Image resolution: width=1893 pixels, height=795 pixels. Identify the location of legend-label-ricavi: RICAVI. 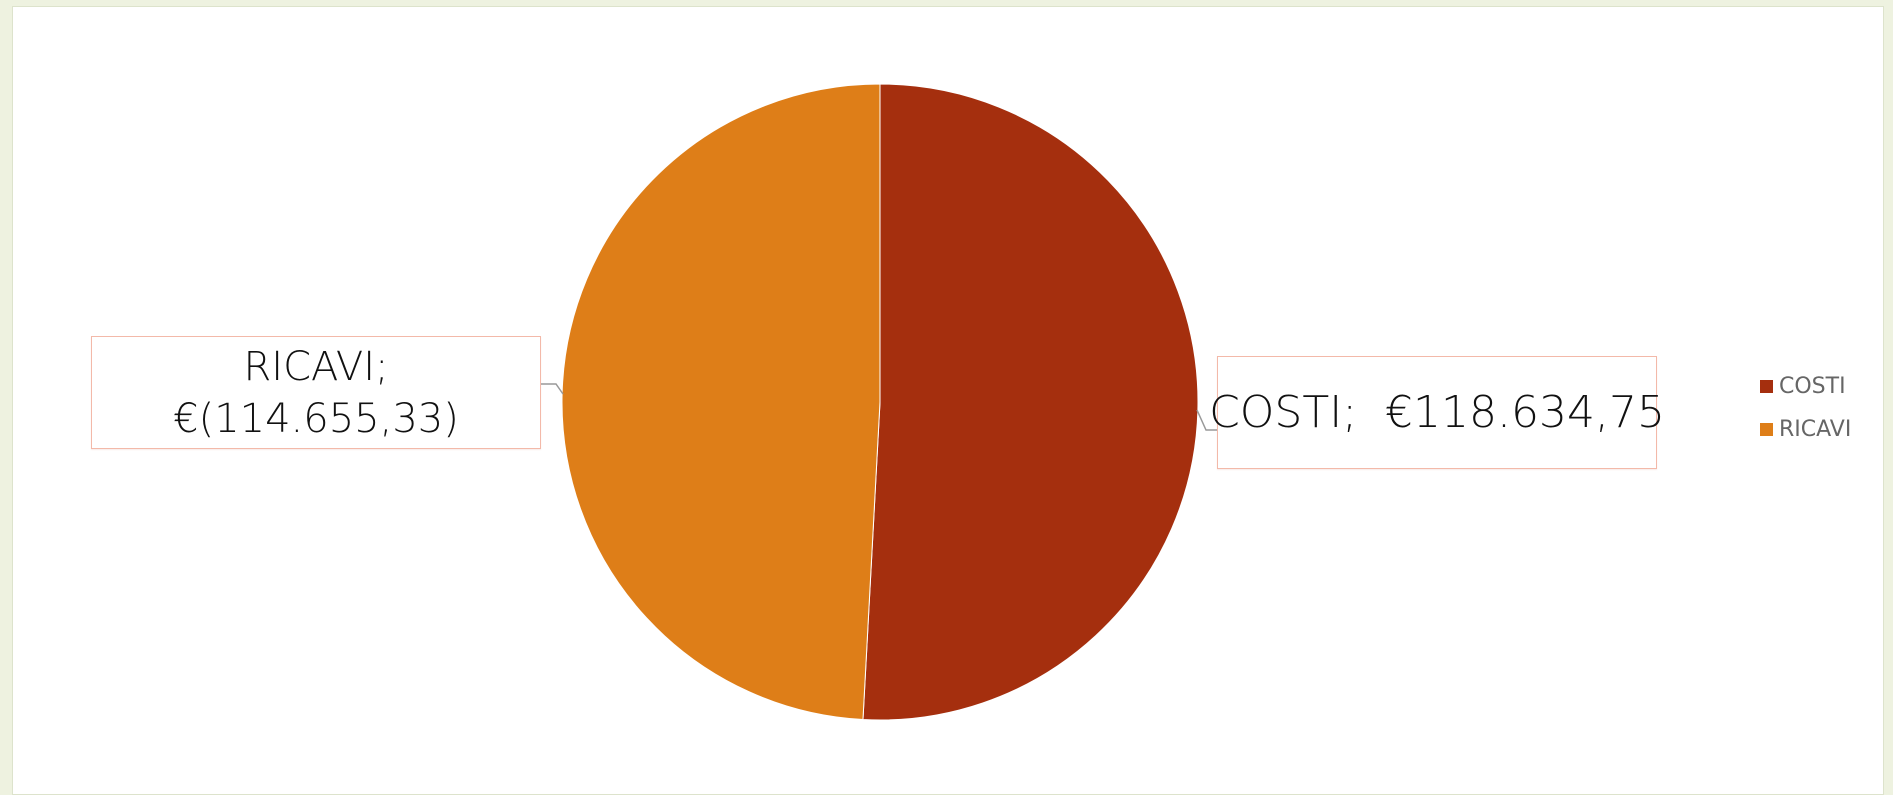
(1815, 429).